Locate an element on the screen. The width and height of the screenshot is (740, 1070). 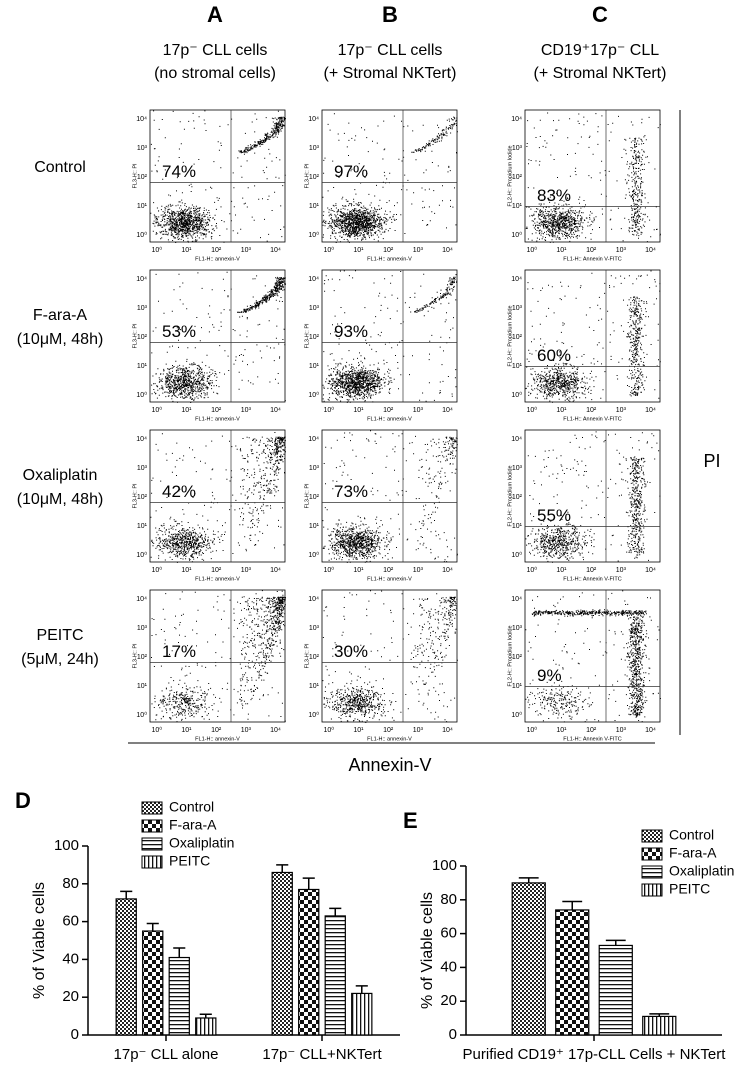
legend-label: PEITC is located at coordinates (689, 889).